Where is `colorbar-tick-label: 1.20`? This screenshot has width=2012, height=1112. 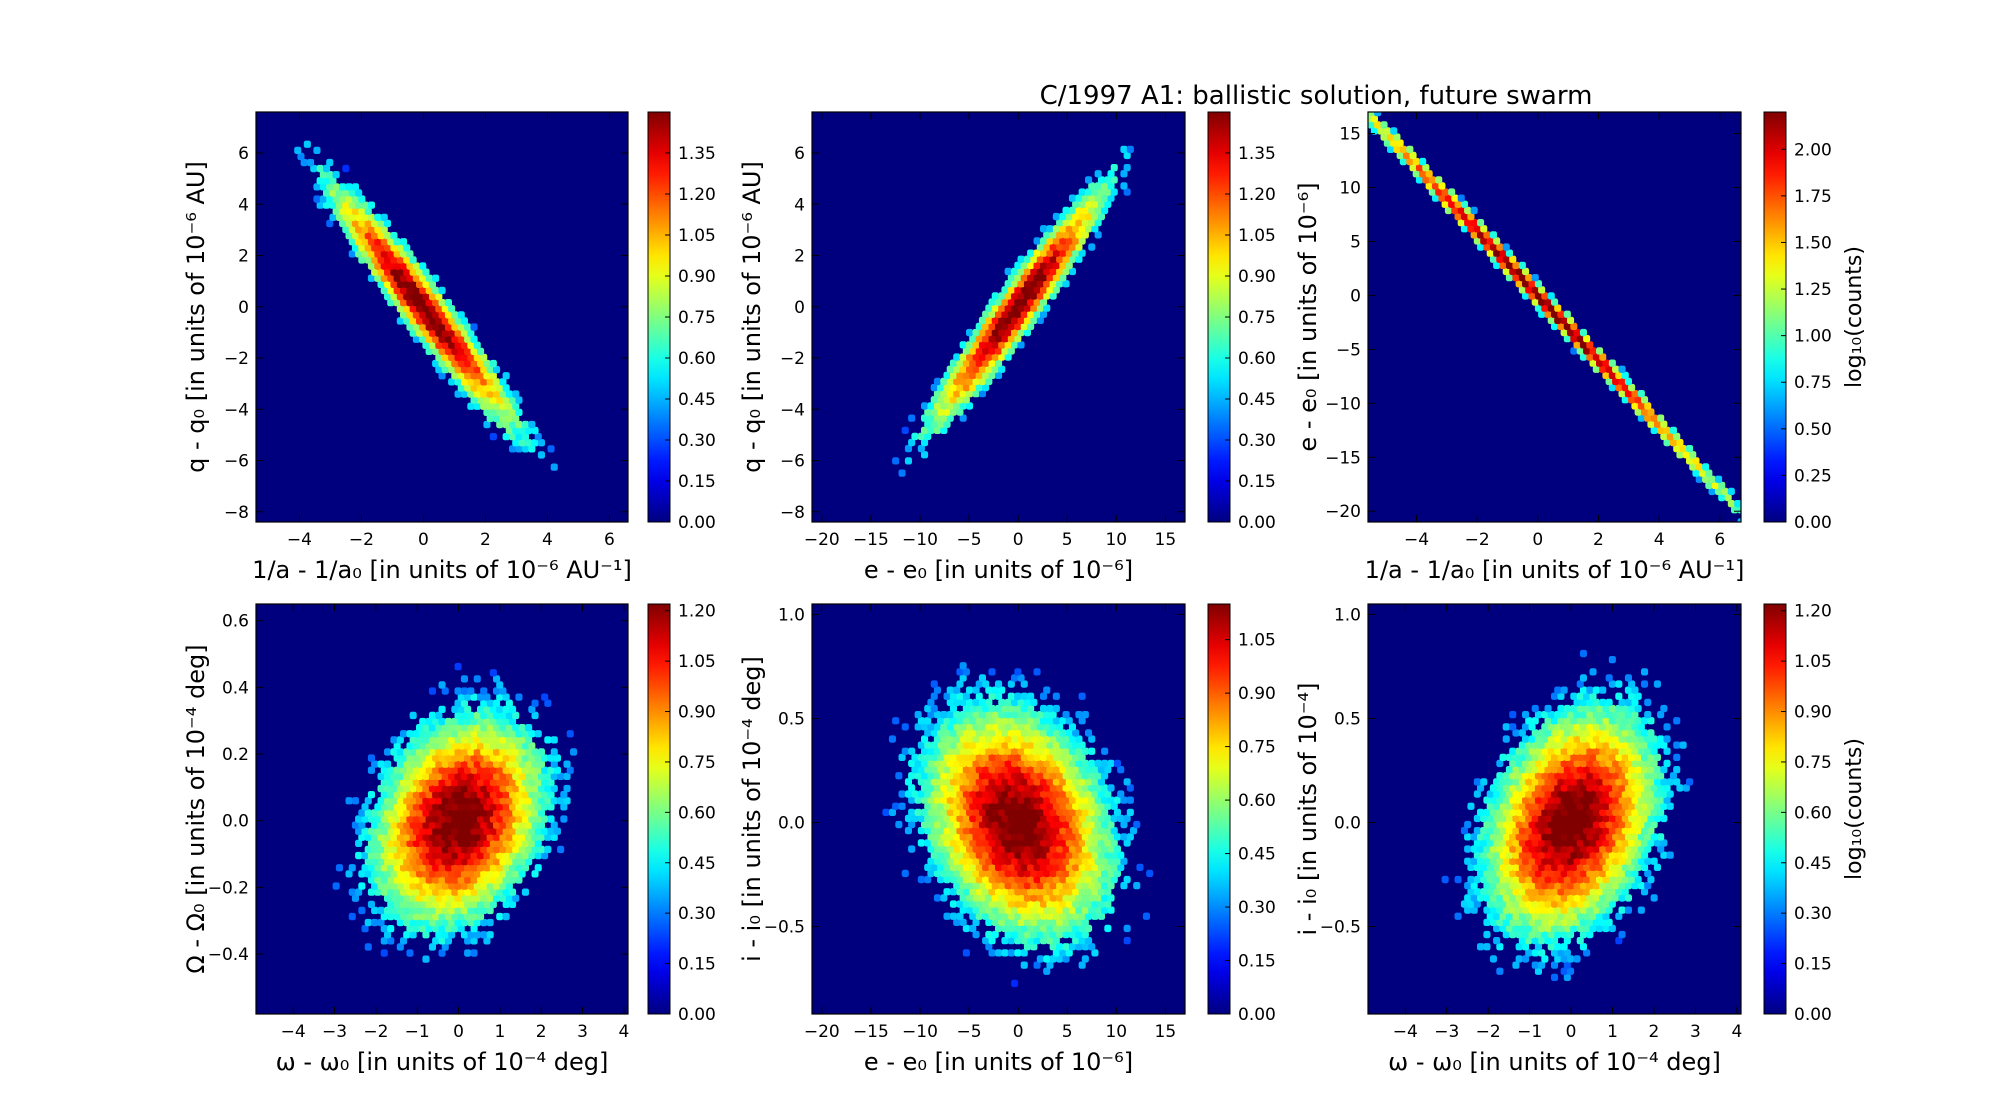 colorbar-tick-label: 1.20 is located at coordinates (1813, 612).